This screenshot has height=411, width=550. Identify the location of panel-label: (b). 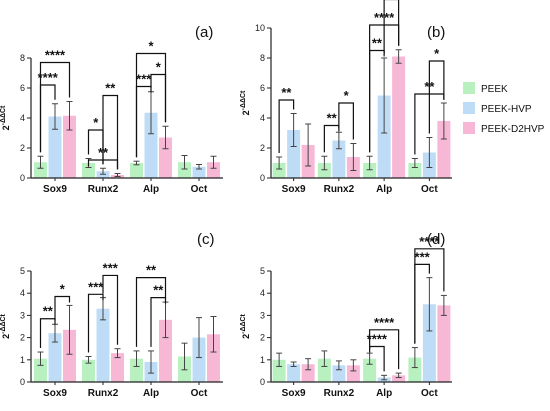
(436, 32).